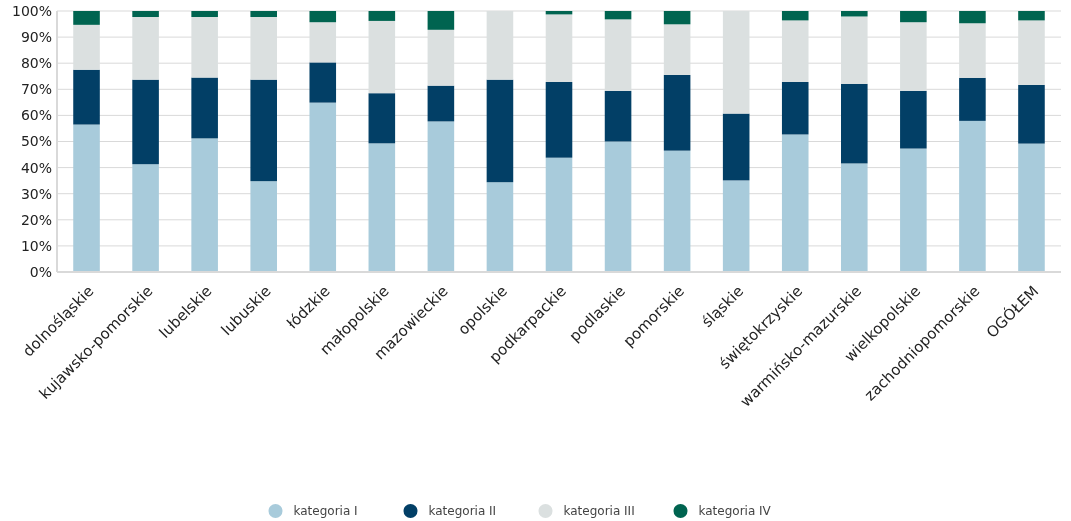 This screenshot has width=1071, height=521. What do you see at coordinates (36, 219) in the screenshot?
I see `y-tick-label: 20%` at bounding box center [36, 219].